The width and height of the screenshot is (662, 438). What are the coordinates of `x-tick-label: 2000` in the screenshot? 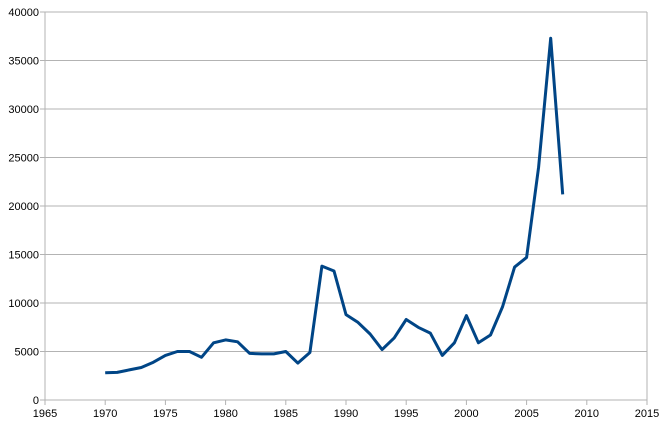 It's located at (466, 414).